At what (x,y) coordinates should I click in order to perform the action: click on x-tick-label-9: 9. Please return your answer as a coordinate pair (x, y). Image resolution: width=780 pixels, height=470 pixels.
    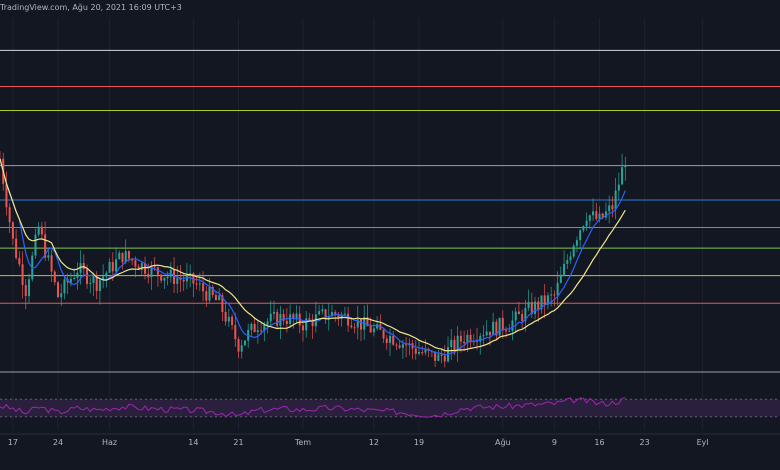
    Looking at the image, I should click on (554, 442).